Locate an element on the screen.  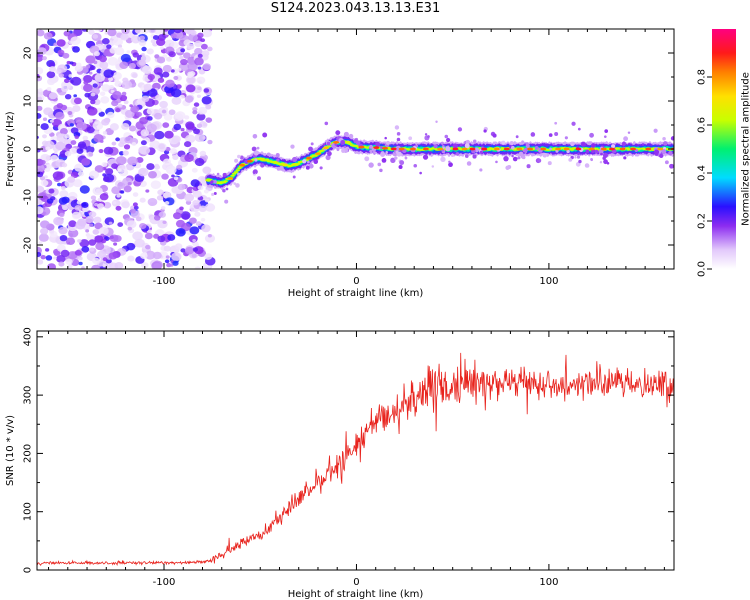
snr-y-tick-label: 0 is located at coordinates (28, 570).